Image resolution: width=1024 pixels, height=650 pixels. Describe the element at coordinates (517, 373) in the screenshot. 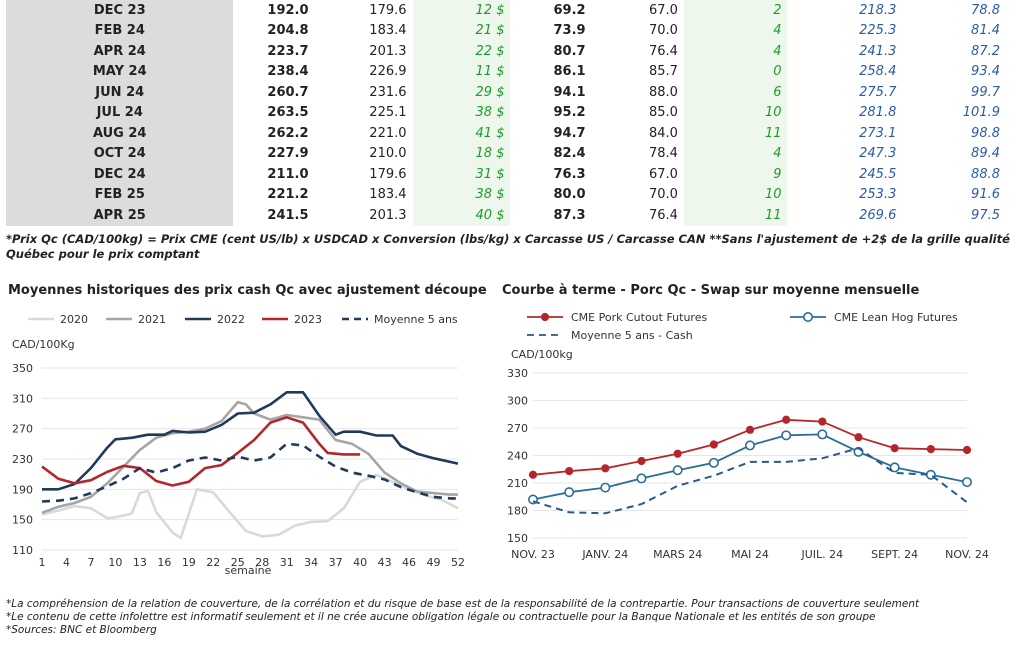

I see `y-tick-label: 330` at that location.